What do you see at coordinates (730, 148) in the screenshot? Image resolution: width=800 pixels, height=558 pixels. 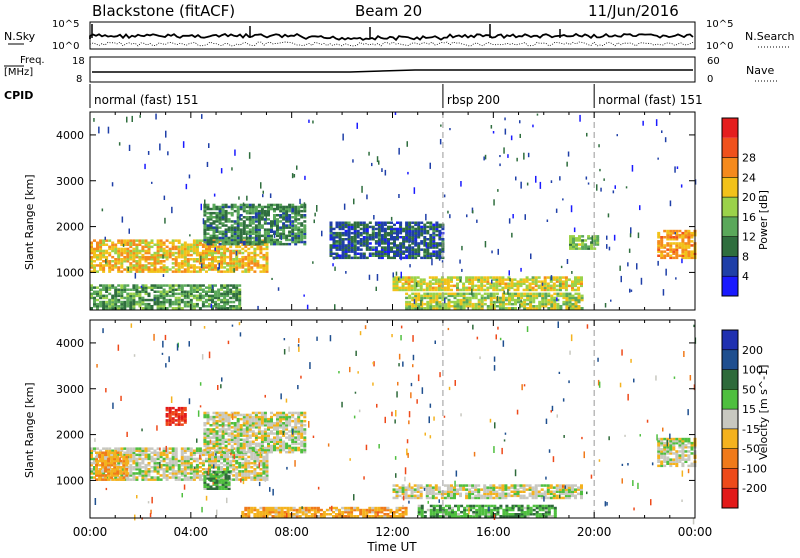 I see `colorbar-swatch` at bounding box center [730, 148].